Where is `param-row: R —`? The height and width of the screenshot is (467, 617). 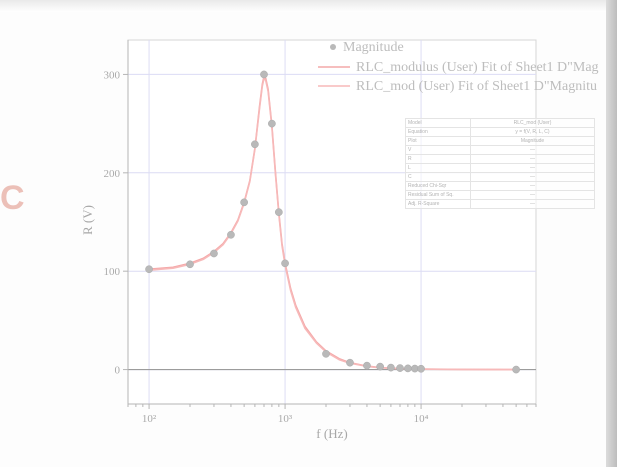 param-row: R — is located at coordinates (500, 159).